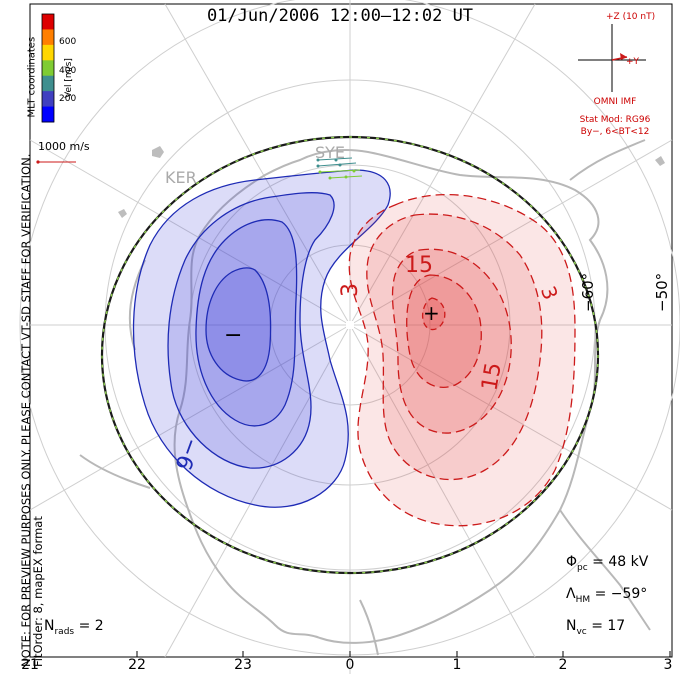 The width and height of the screenshot is (680, 674). Describe the element at coordinates (621, 594) in the screenshot. I see `stat-lambda-hm-value: = −59°` at that location.